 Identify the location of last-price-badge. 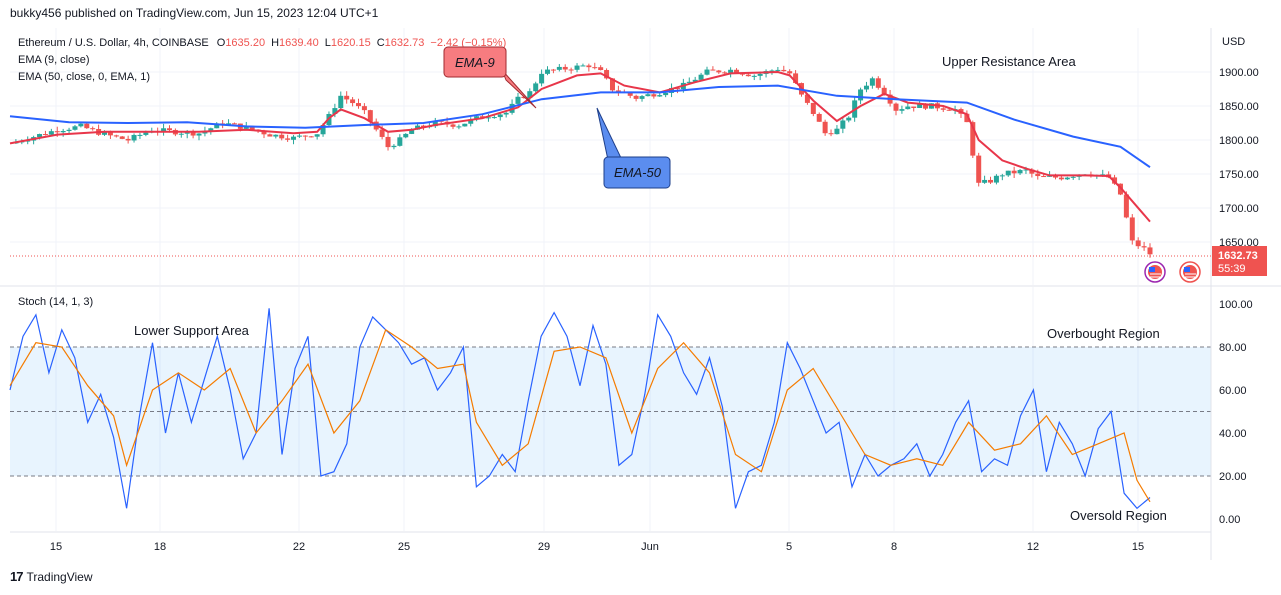
(1239, 261).